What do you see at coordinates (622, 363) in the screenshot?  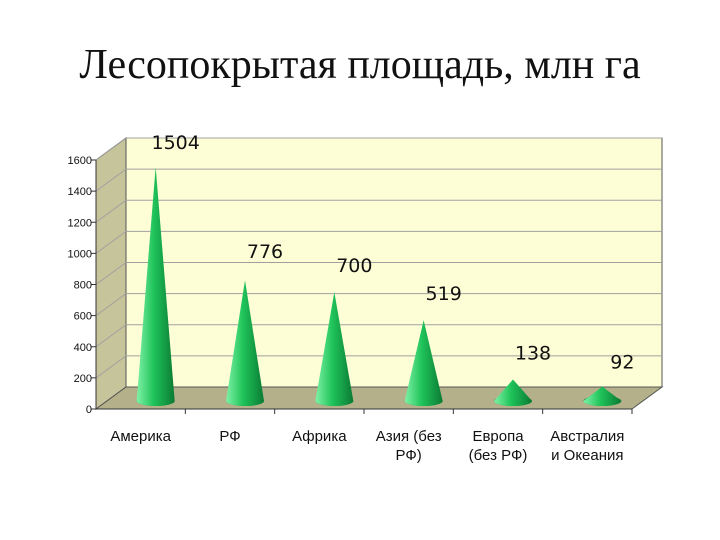 I see `data-label: 92` at bounding box center [622, 363].